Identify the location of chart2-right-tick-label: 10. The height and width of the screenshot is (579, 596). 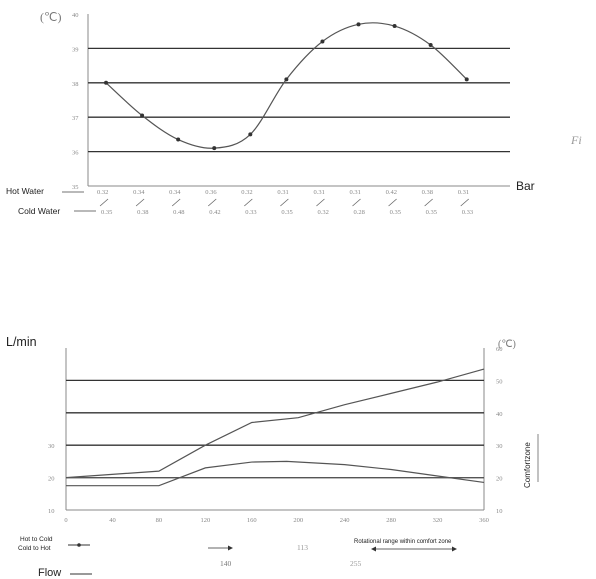
(499, 511).